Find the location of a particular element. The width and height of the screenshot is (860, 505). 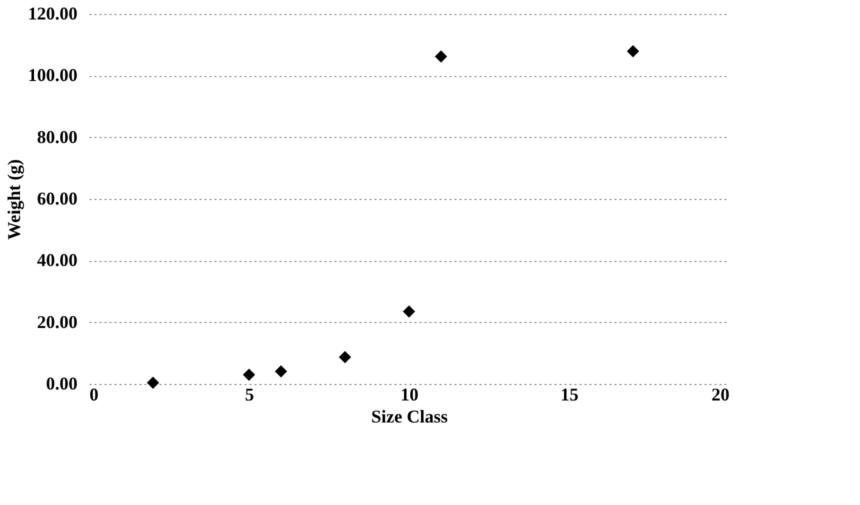

y-tick-label: 20.00 is located at coordinates (57, 322).